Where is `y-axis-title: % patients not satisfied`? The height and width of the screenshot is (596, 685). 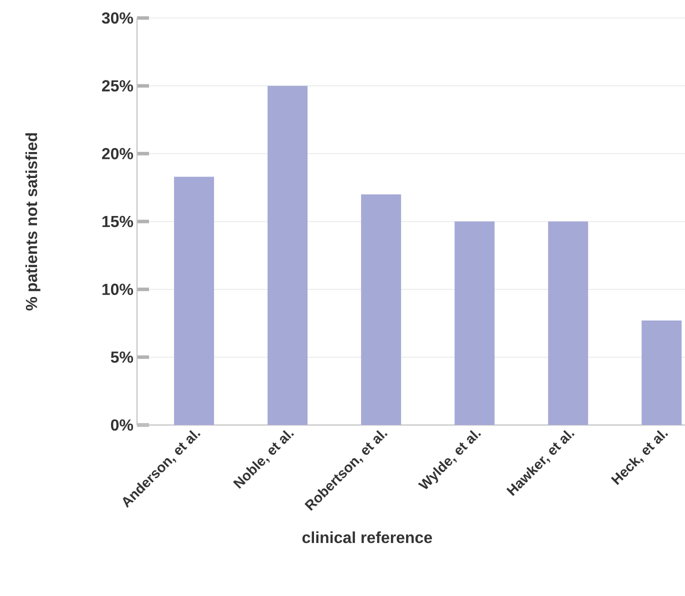
y-axis-title: % patients not satisfied is located at coordinates (32, 221).